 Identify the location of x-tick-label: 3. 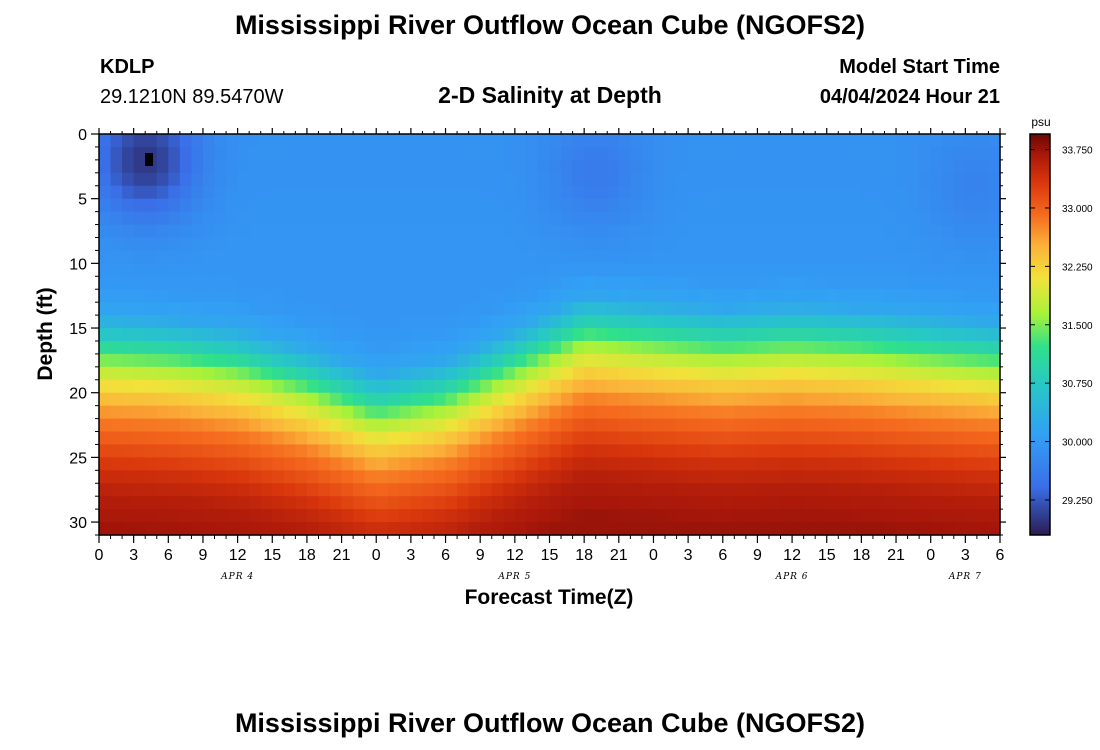
(688, 555).